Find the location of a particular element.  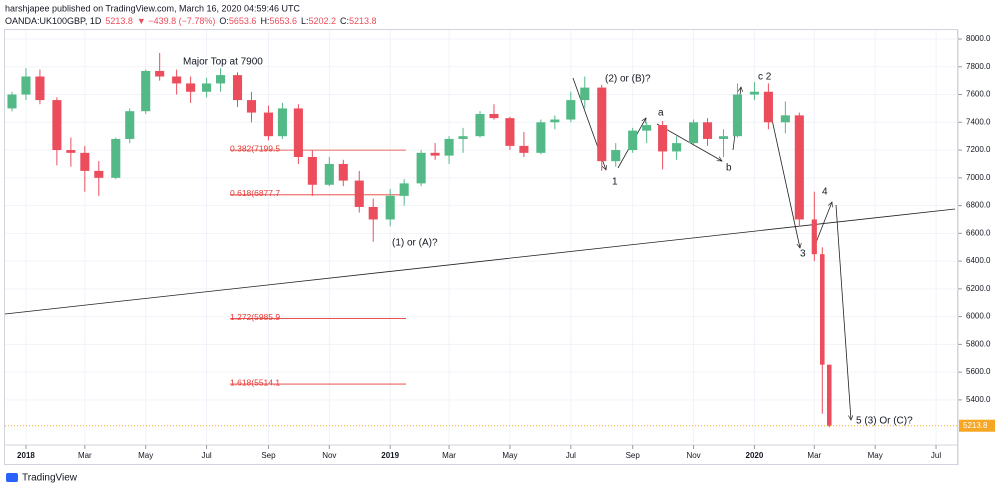

annotation: (1) or (A)? is located at coordinates (415, 243).